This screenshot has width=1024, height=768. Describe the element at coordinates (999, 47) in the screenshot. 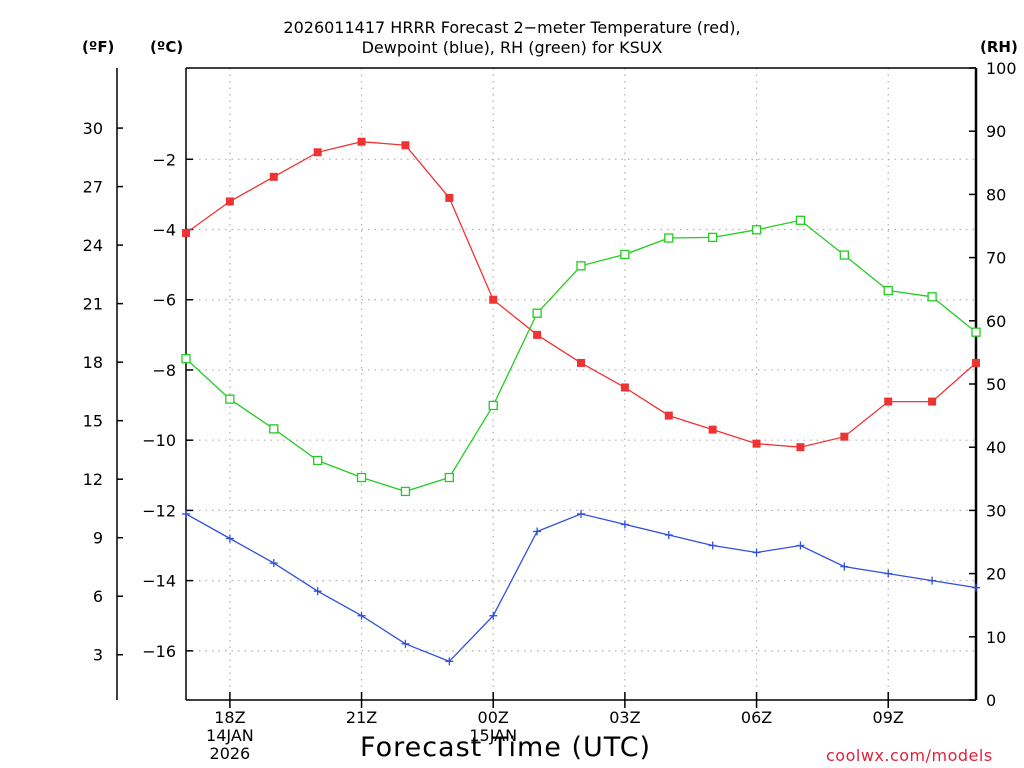

I see `rh-axis-label: (RH)` at that location.